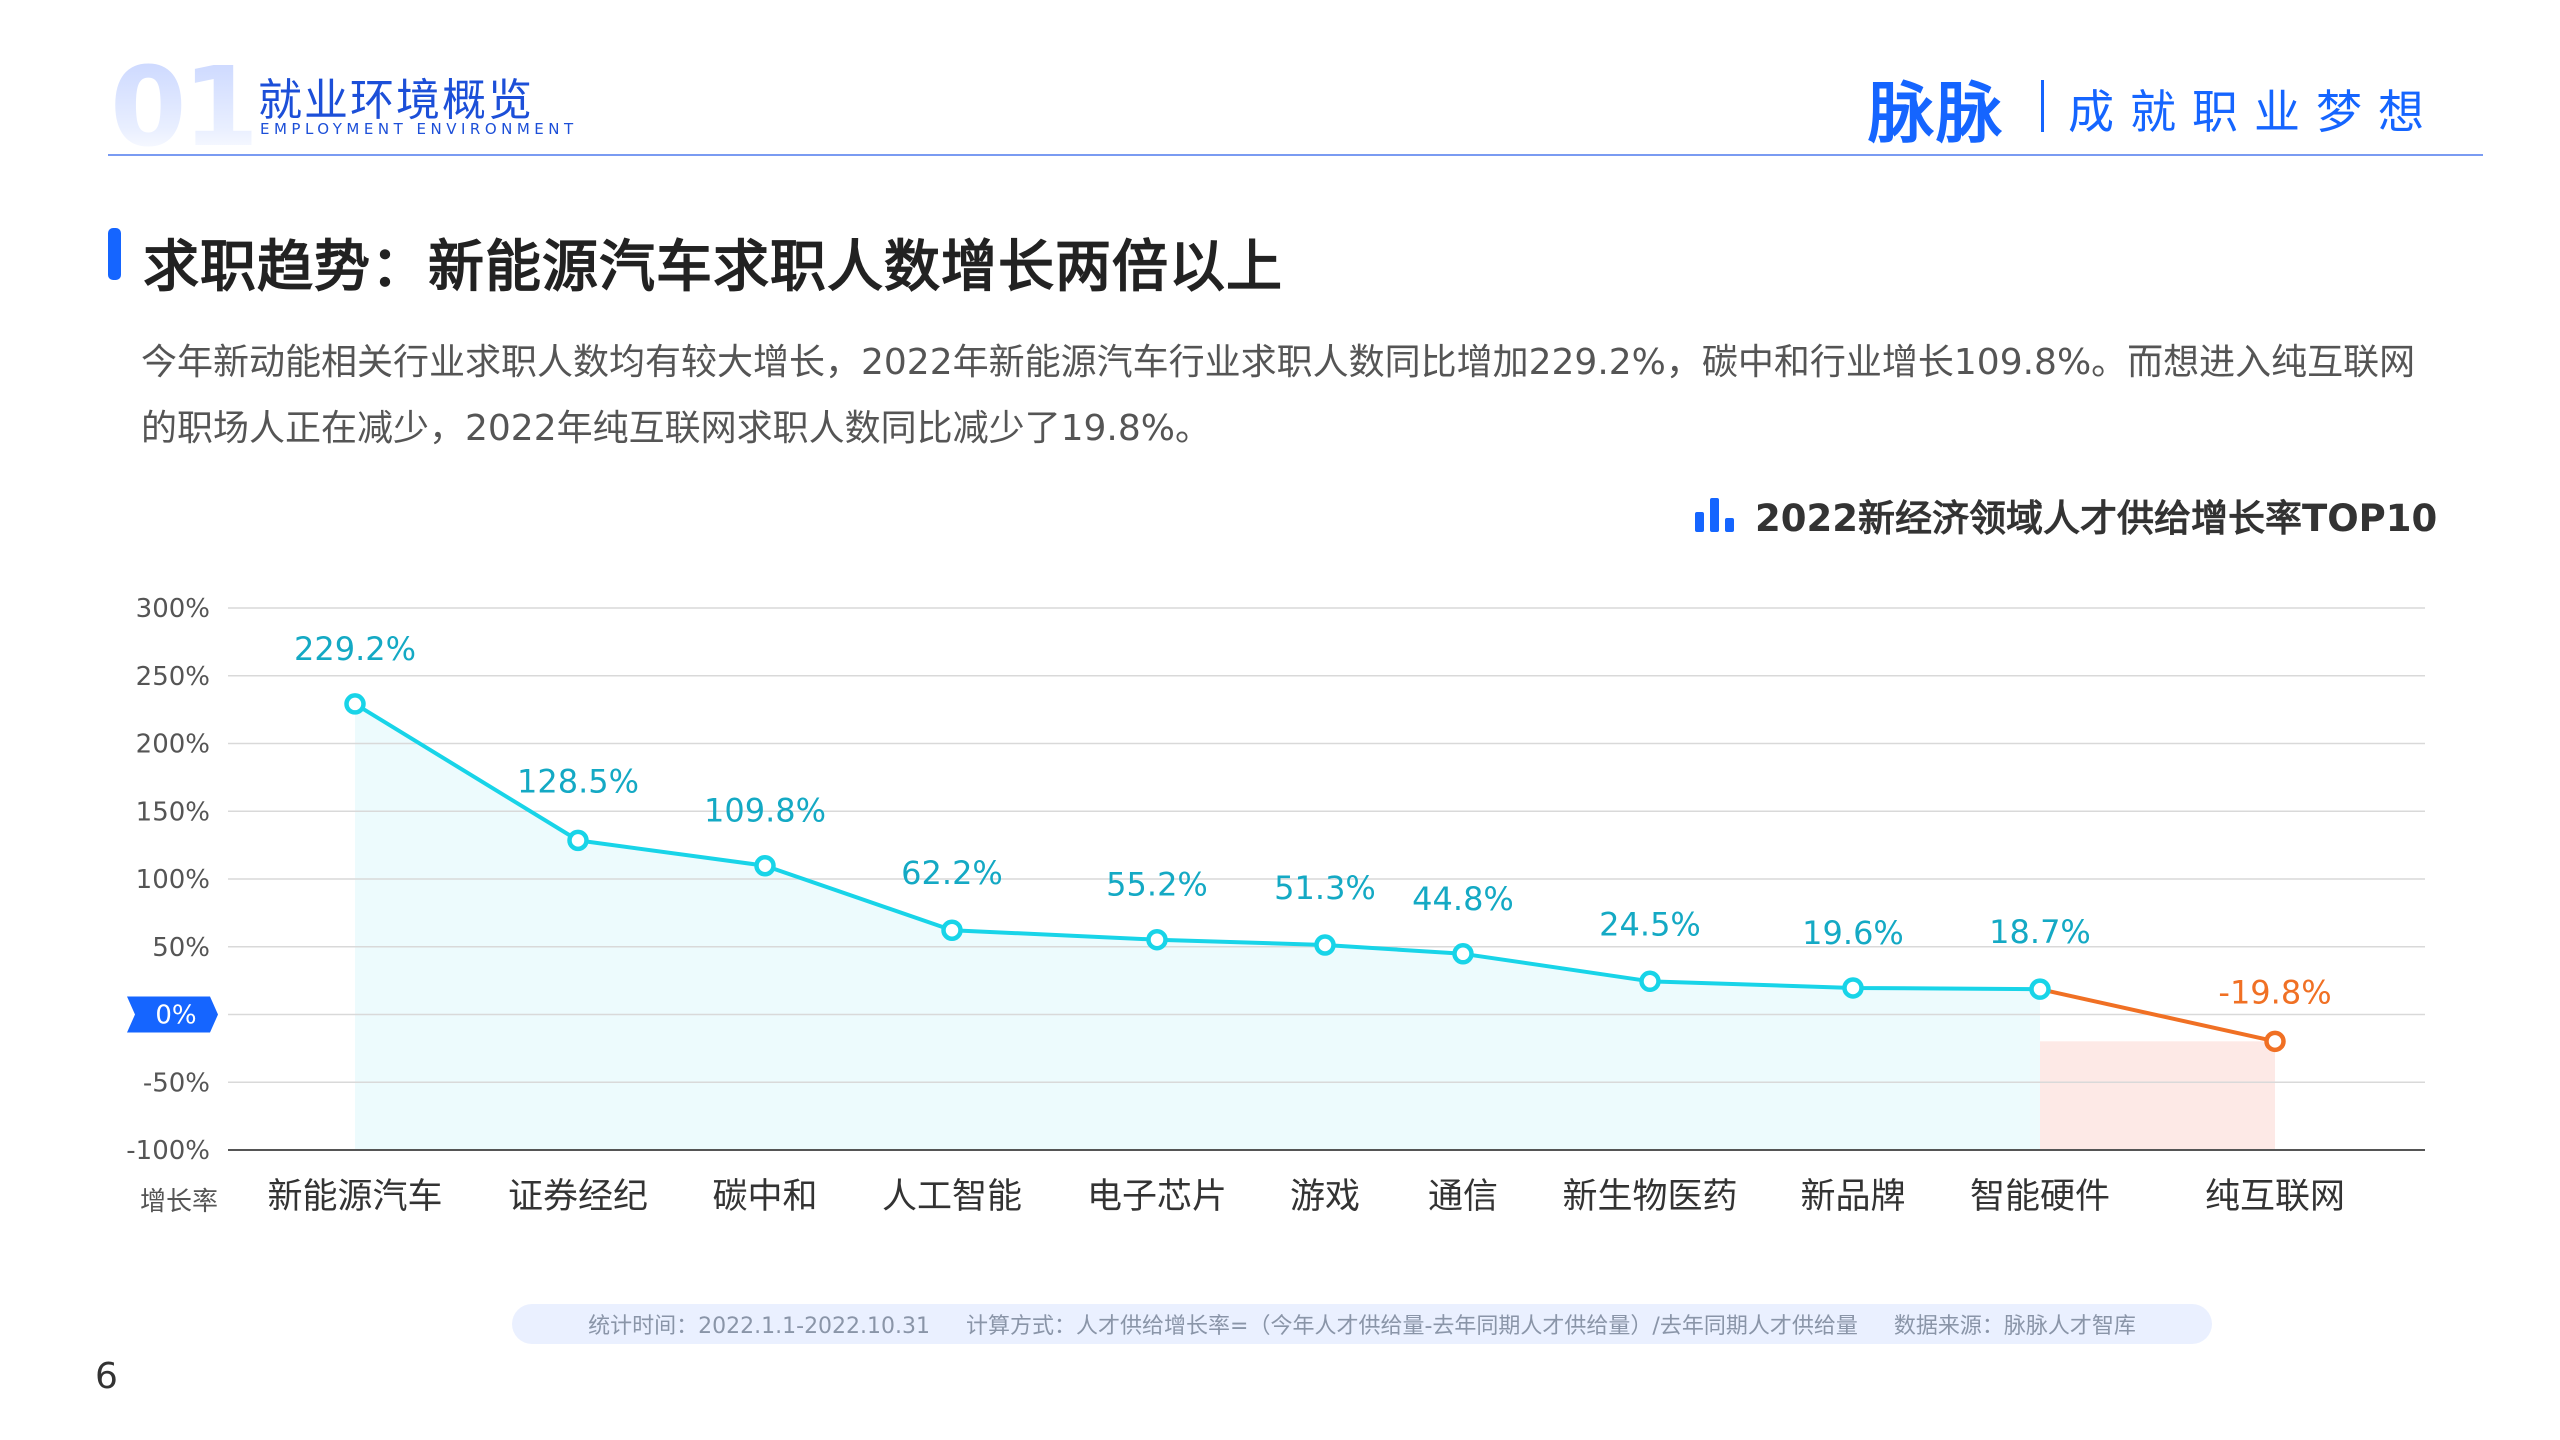  What do you see at coordinates (2040, 1197) in the screenshot?
I see `x-tick-label: 智能硬件` at bounding box center [2040, 1197].